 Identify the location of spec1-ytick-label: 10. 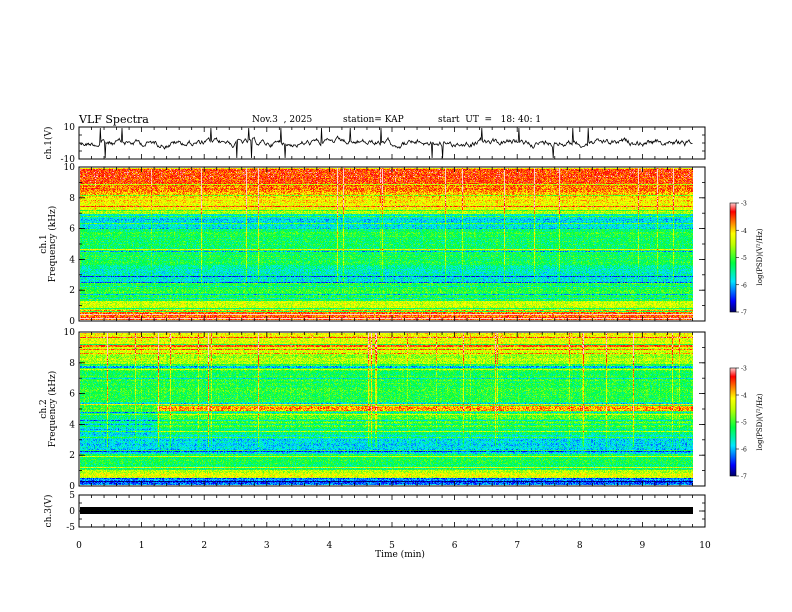
(70, 168).